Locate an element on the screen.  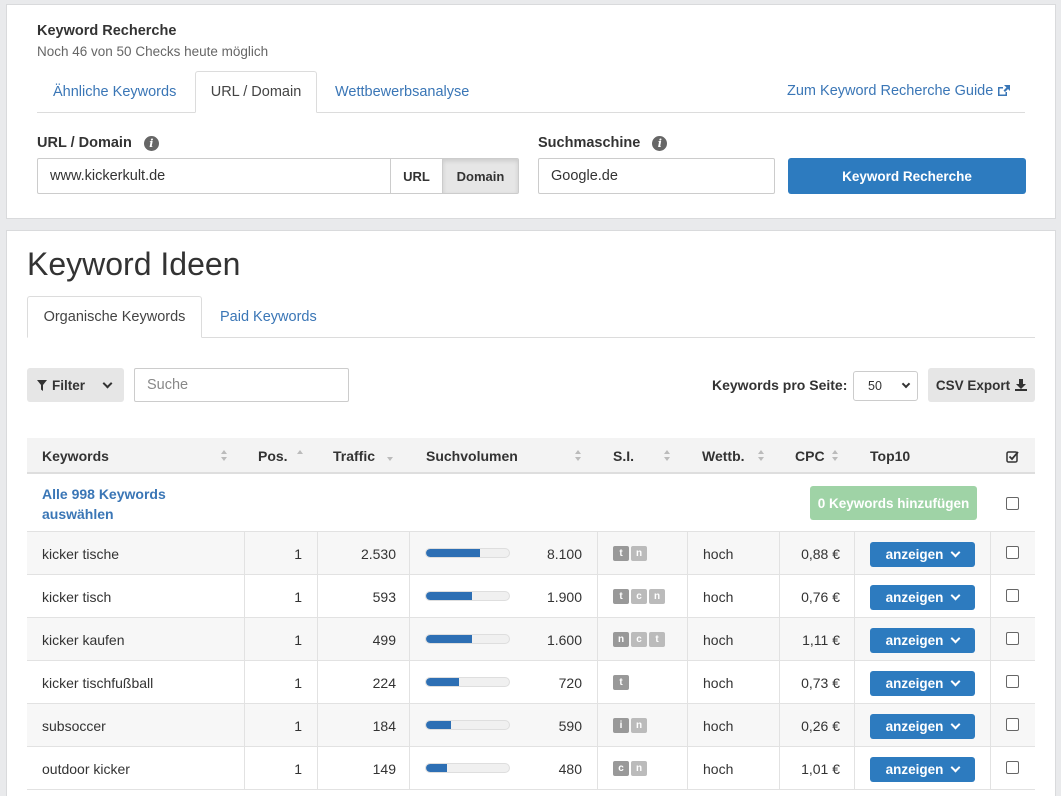
filter-button-label: Filter is located at coordinates (69, 385).